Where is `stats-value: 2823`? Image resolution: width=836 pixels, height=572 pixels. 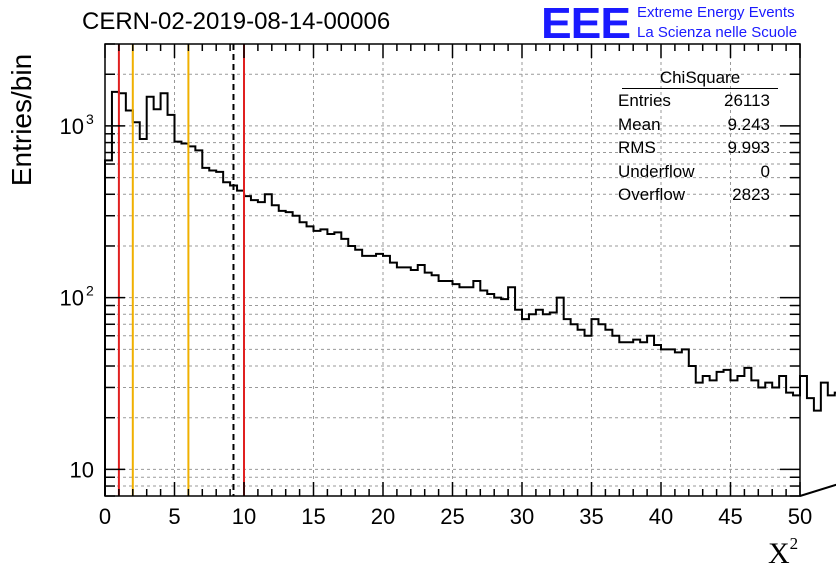 stats-value: 2823 is located at coordinates (751, 194).